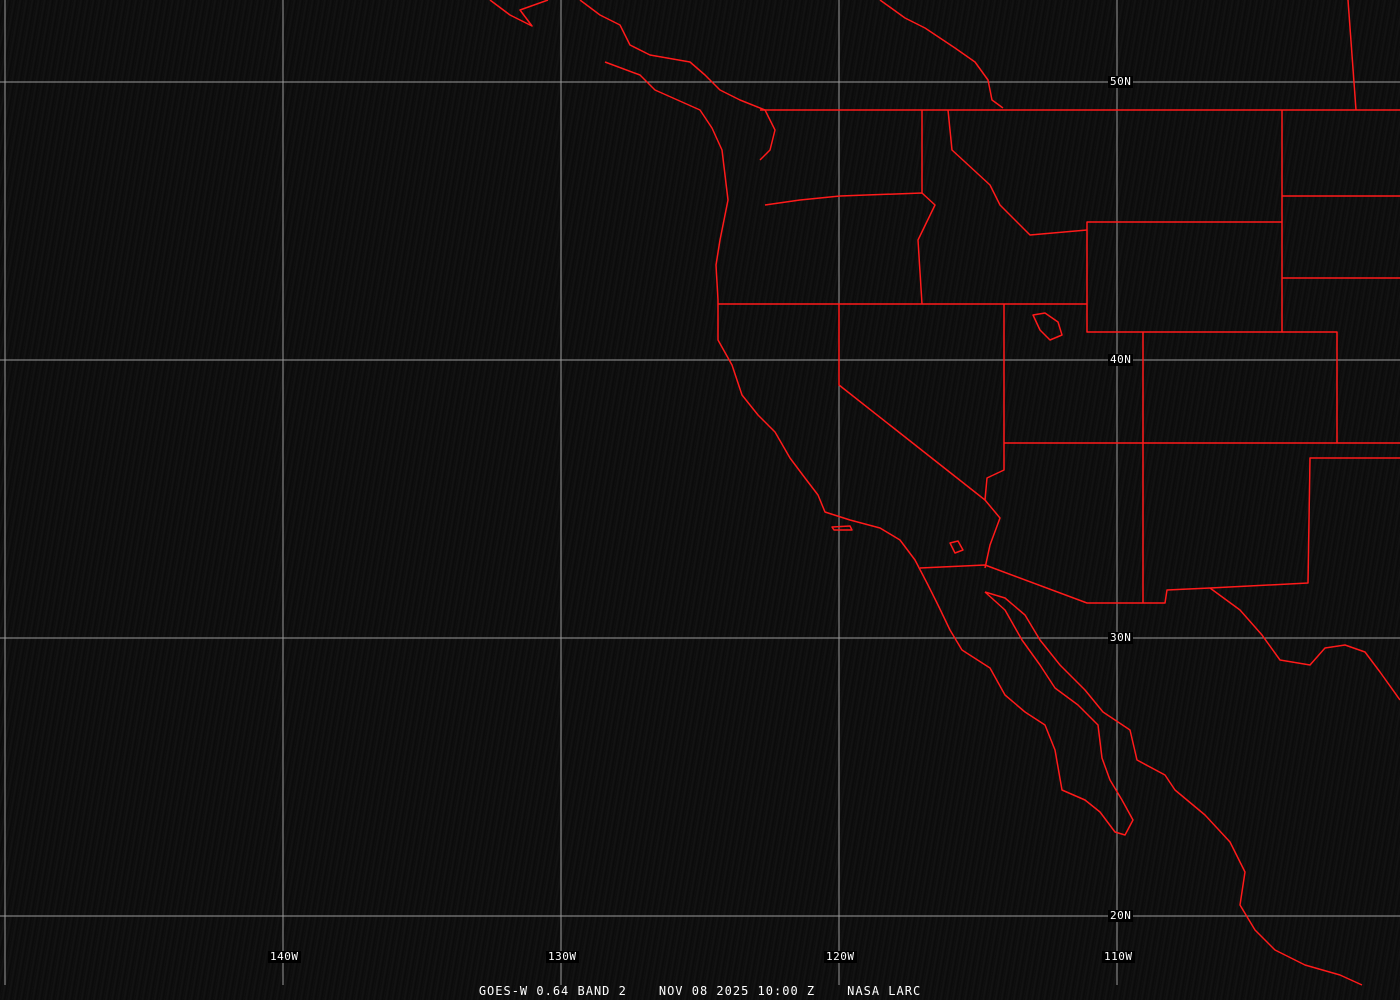 The height and width of the screenshot is (1000, 1400). Describe the element at coordinates (677, 80) in the screenshot. I see `coastline-vancouver-island` at that location.